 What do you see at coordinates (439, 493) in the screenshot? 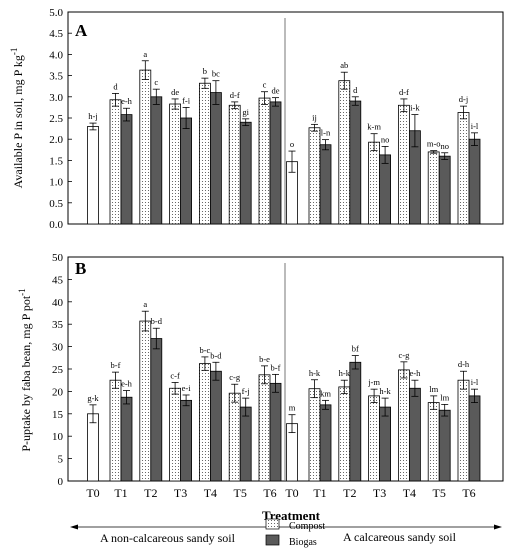
I see `x-tick-label: T5` at bounding box center [439, 493].